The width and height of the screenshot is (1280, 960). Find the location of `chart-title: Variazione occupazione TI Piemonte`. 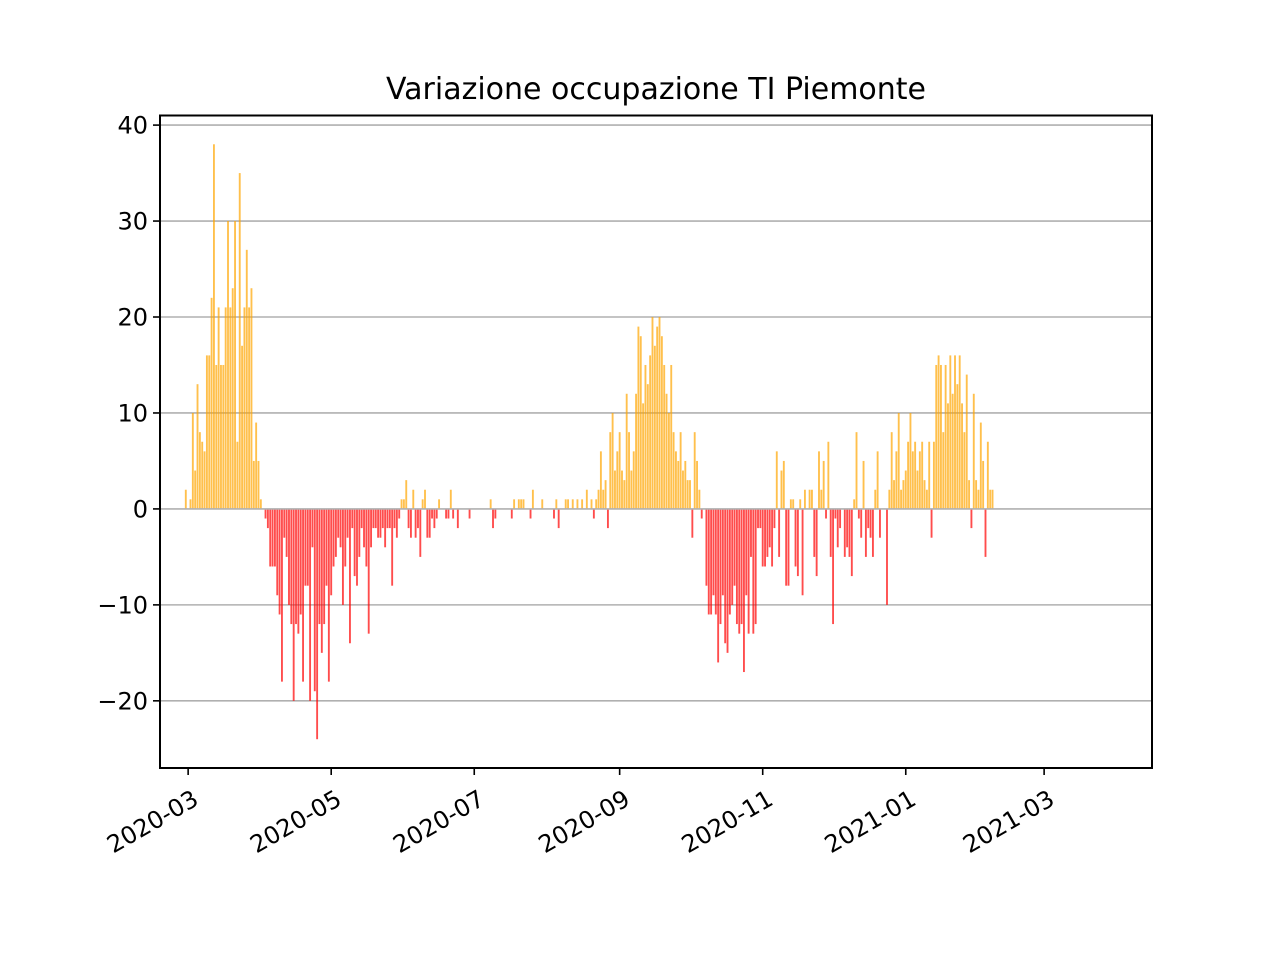

chart-title: Variazione occupazione TI Piemonte is located at coordinates (656, 89).